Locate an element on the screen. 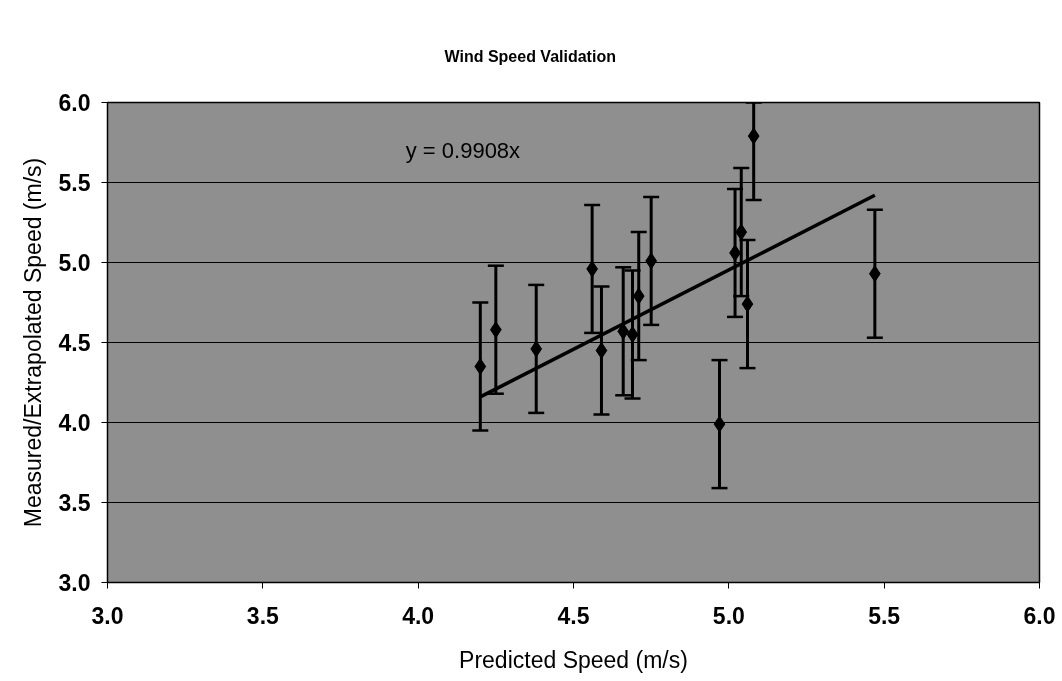  x-tick-label: 4.0 is located at coordinates (418, 615).